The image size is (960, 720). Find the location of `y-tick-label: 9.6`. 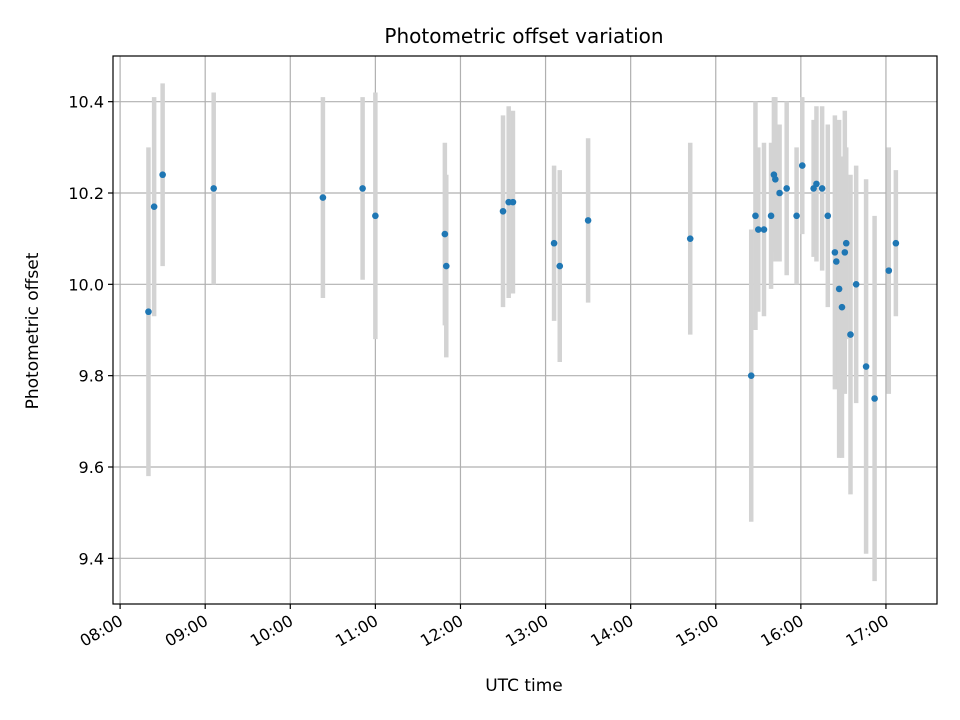

y-tick-label: 9.6 is located at coordinates (91, 467).